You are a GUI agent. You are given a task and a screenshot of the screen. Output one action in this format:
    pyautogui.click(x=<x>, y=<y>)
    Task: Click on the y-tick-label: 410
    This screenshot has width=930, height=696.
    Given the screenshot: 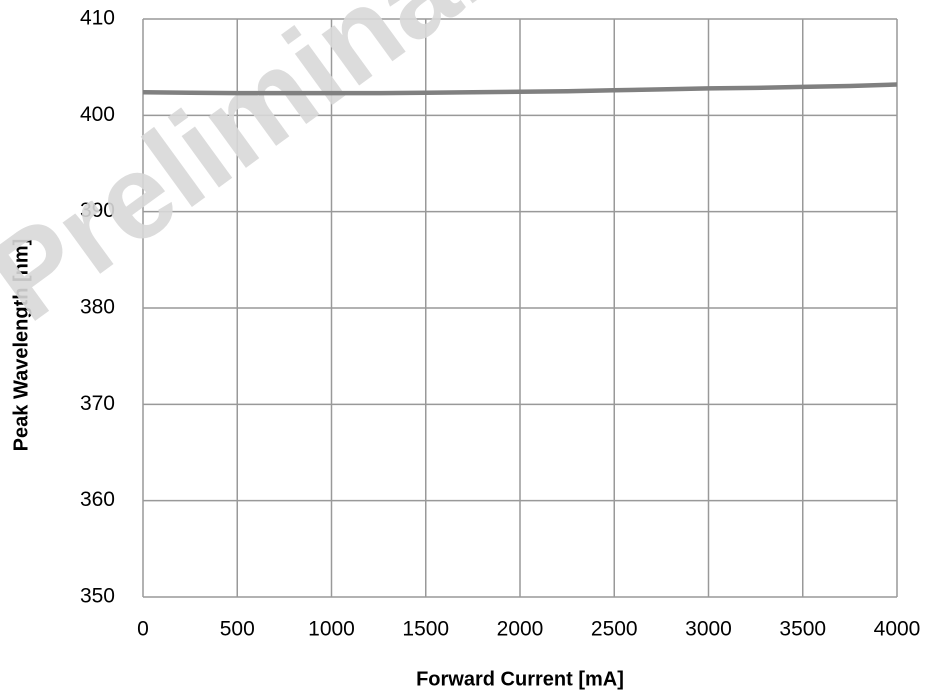 What is the action you would take?
    pyautogui.click(x=97, y=18)
    